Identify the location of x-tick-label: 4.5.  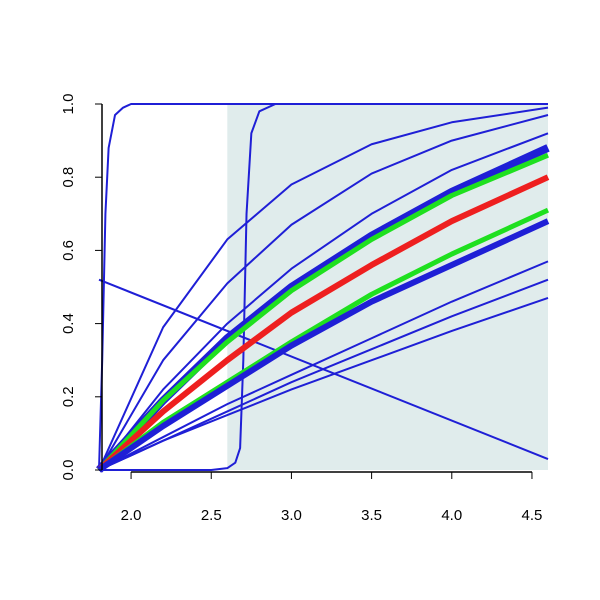
(532, 515).